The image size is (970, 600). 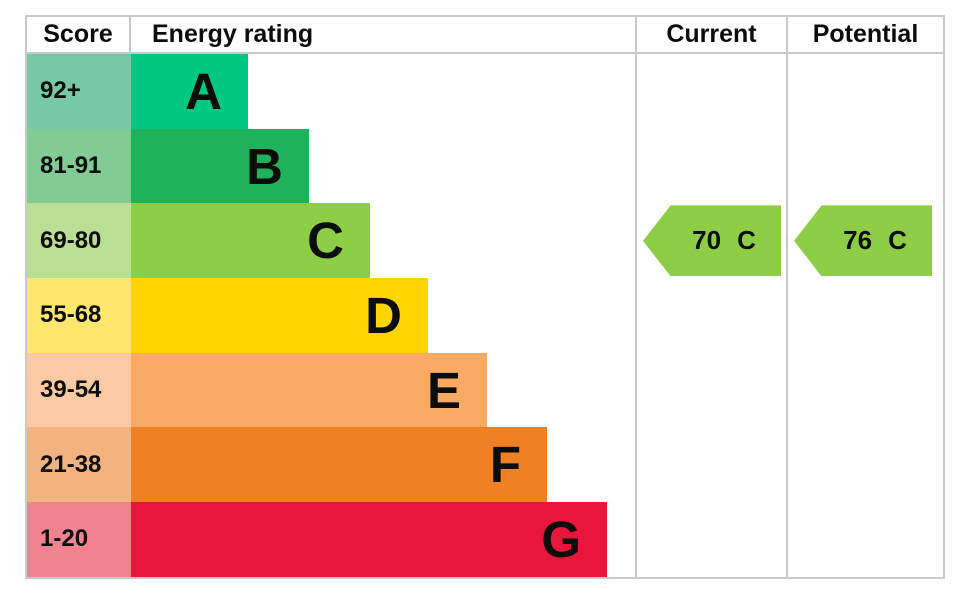 I want to click on score-range-a: 92+, so click(x=79, y=91).